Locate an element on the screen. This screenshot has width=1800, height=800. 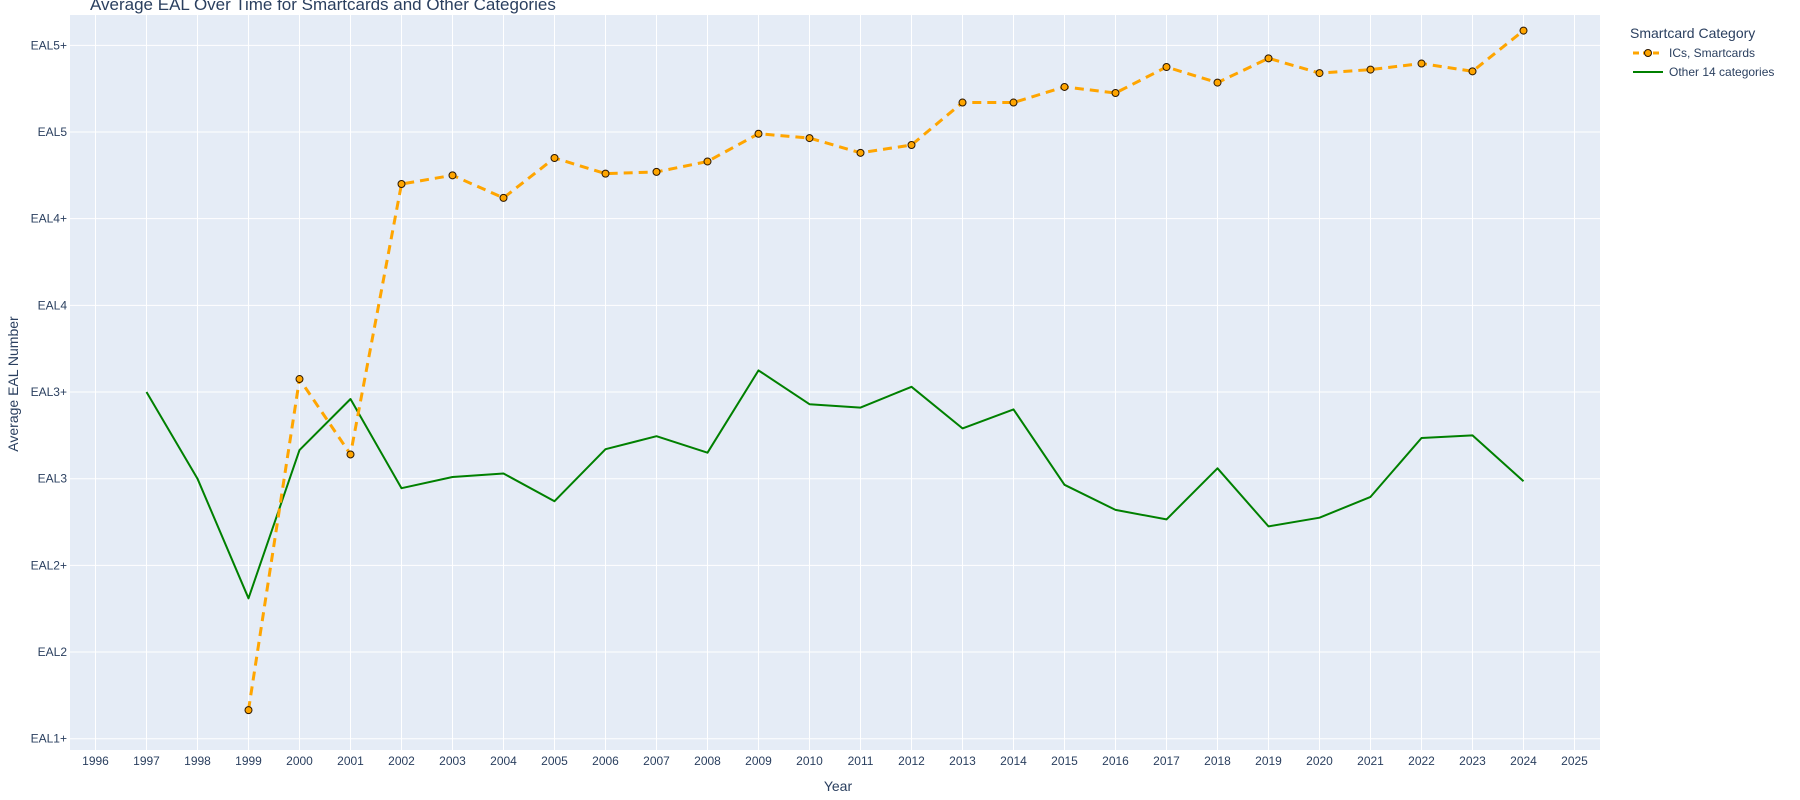
x-tick-label: 2006 is located at coordinates (605, 761).